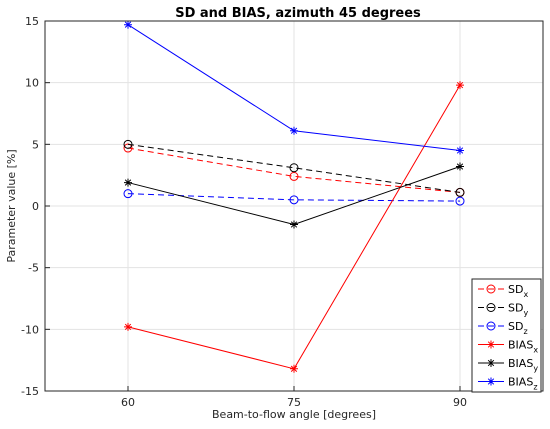 This screenshot has width=550, height=429. I want to click on legend-item-bias-x: BIASx, so click(508, 347).